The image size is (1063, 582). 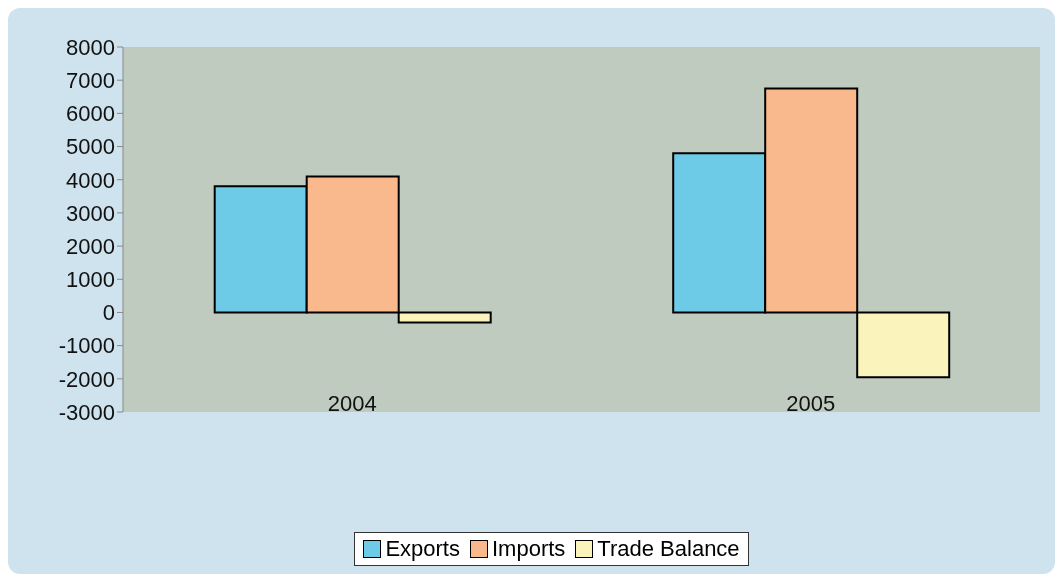 What do you see at coordinates (90, 180) in the screenshot?
I see `y-tick-label: 4000` at bounding box center [90, 180].